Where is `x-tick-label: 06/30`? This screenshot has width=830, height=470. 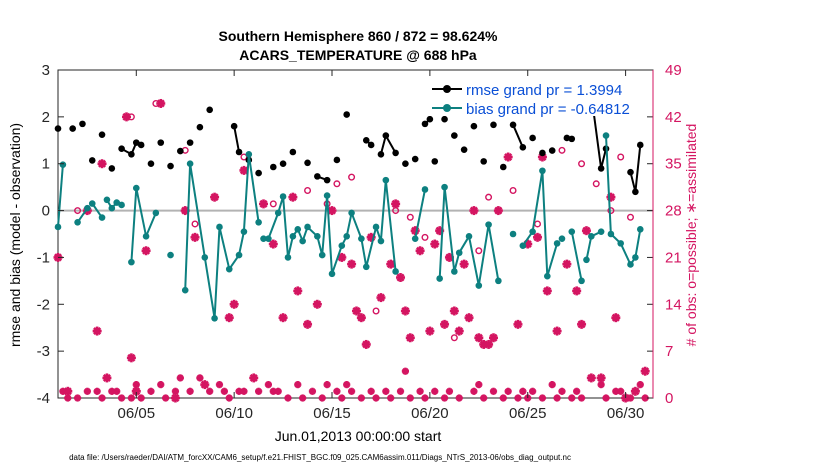 x-tick-label: 06/30 is located at coordinates (626, 413).